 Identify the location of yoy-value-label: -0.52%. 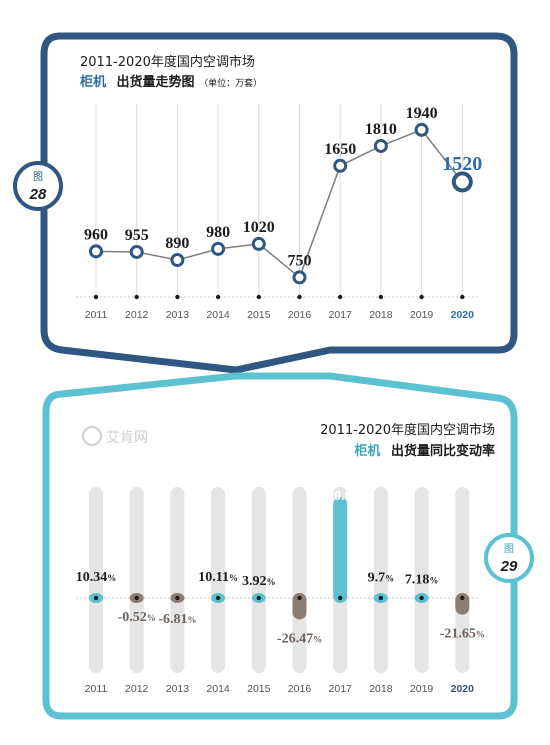
(137, 617).